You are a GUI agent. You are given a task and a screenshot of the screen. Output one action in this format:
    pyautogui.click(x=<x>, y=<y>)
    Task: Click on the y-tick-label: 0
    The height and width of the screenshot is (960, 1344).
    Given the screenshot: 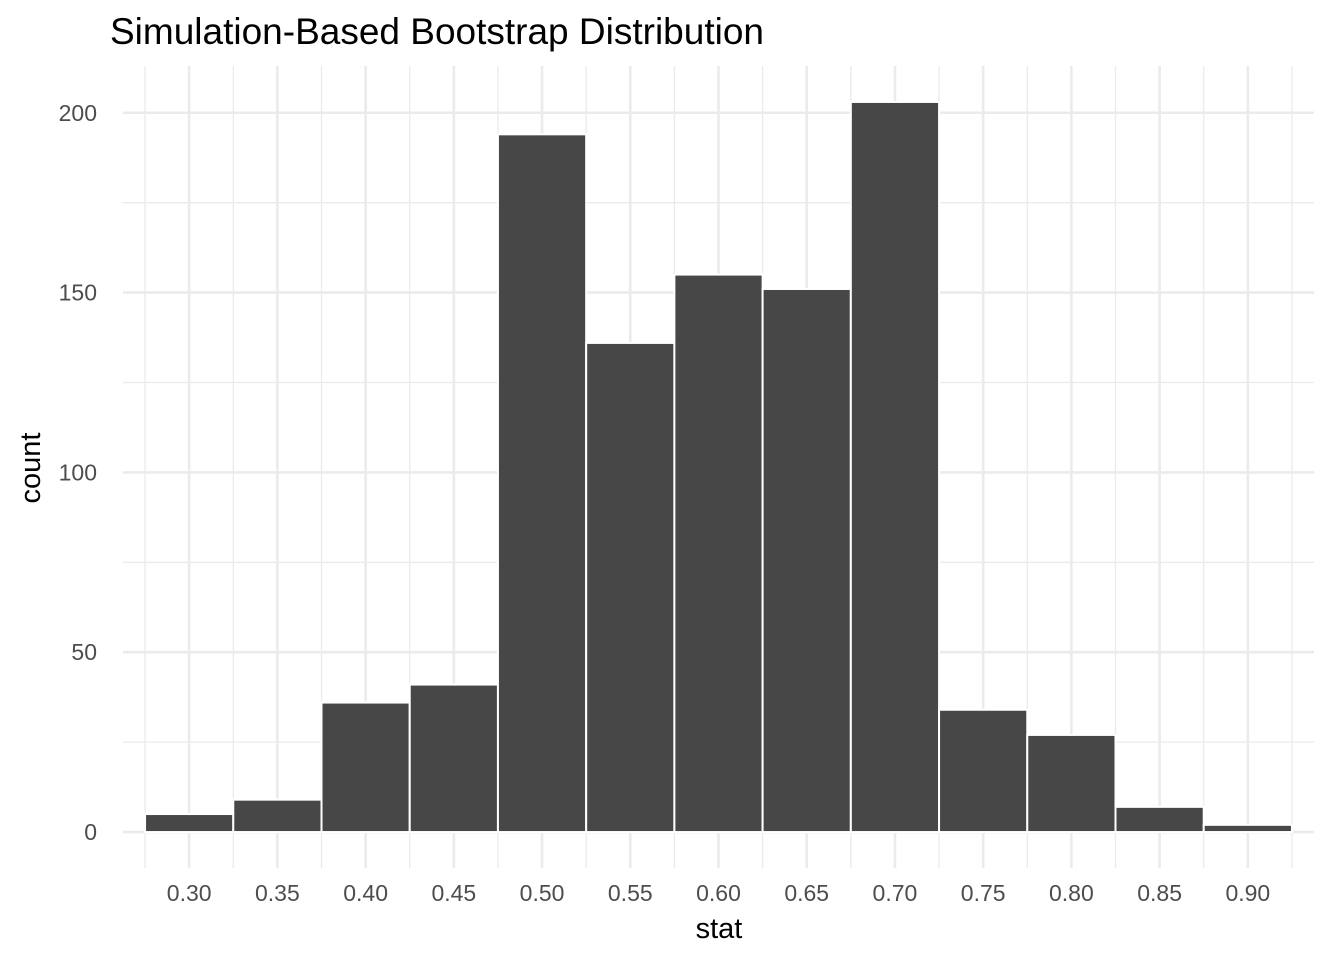 What is the action you would take?
    pyautogui.click(x=90, y=832)
    